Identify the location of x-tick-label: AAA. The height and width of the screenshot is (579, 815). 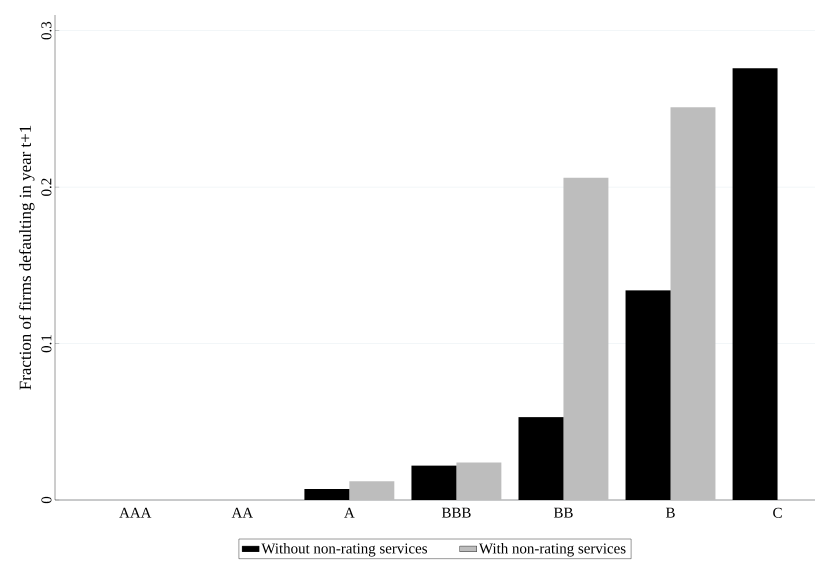
(135, 513).